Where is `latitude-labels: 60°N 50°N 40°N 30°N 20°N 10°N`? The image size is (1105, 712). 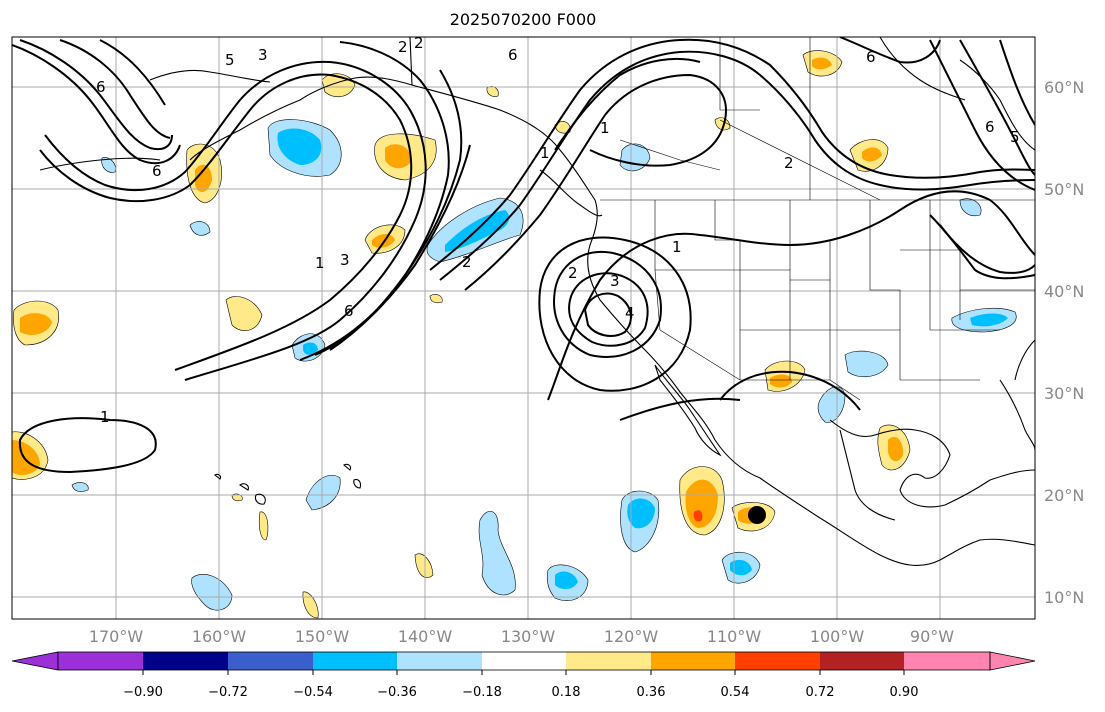
latitude-labels: 60°N 50°N 40°N 30°N 20°N 10°N is located at coordinates (1064, 342).